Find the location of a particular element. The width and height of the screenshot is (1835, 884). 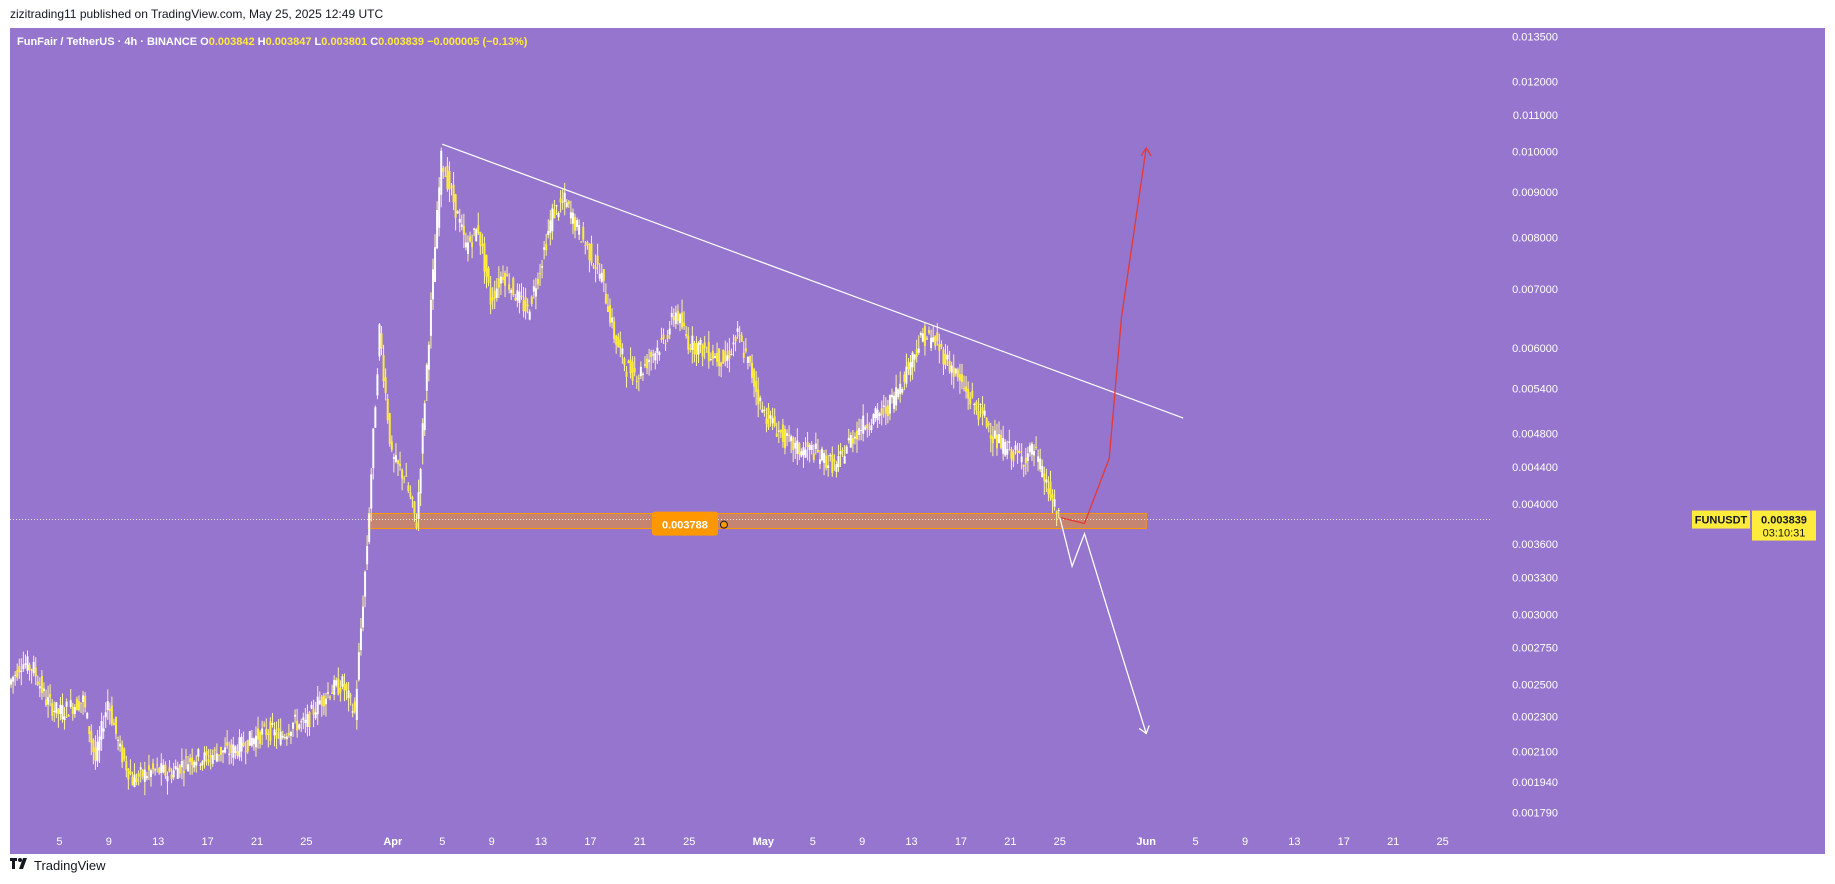

x-tick-label: Apr is located at coordinates (393, 842).